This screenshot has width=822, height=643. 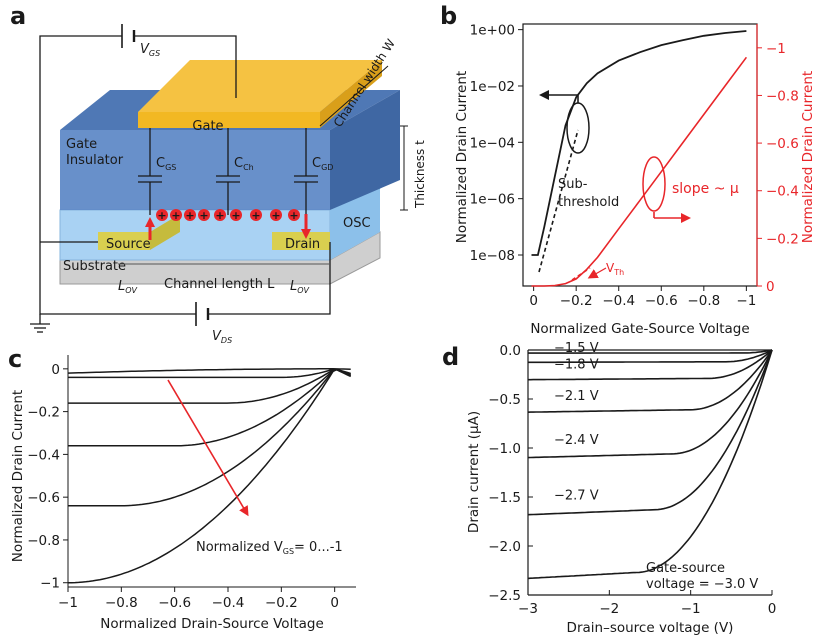 What do you see at coordinates (573, 184) in the screenshot?
I see `plot-b-subthreshold-label-1: Sub-` at bounding box center [573, 184].